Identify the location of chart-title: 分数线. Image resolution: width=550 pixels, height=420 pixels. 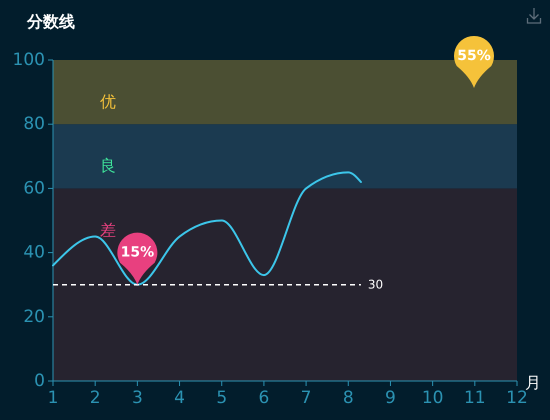
(50, 21).